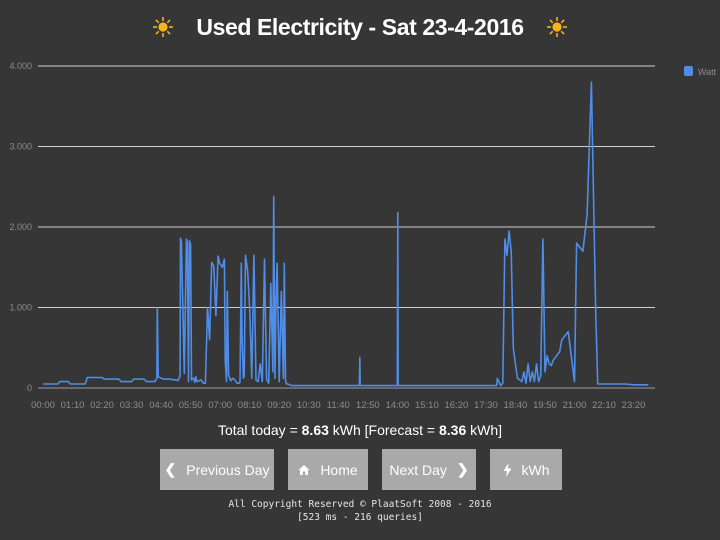 Image resolution: width=720 pixels, height=540 pixels. Describe the element at coordinates (575, 405) in the screenshot. I see `x-tick-label: 21:00` at that location.